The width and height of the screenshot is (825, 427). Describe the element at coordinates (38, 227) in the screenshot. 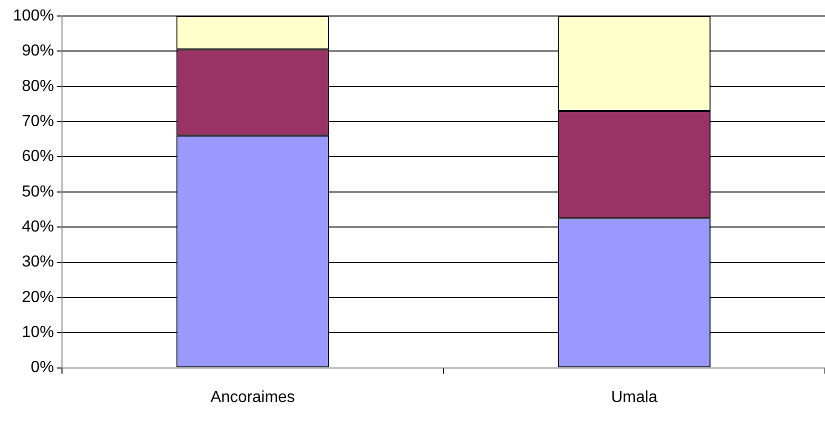

I see `y-tick-label: 40%` at that location.